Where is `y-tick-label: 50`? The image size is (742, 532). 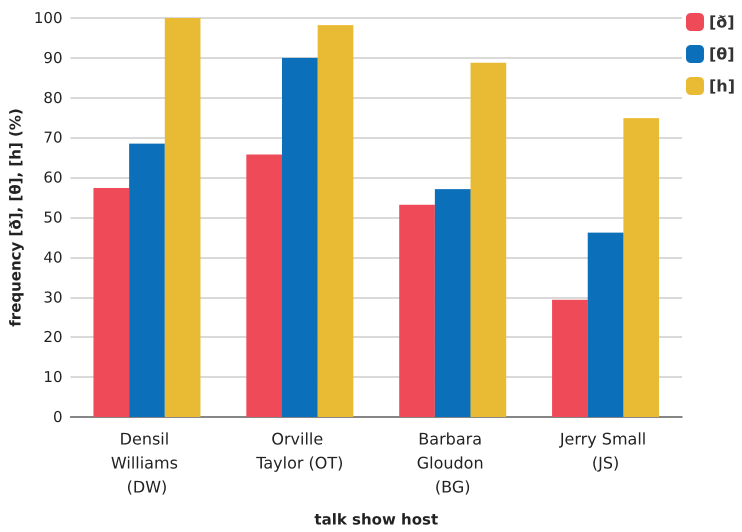
y-tick-label: 50 is located at coordinates (53, 217).